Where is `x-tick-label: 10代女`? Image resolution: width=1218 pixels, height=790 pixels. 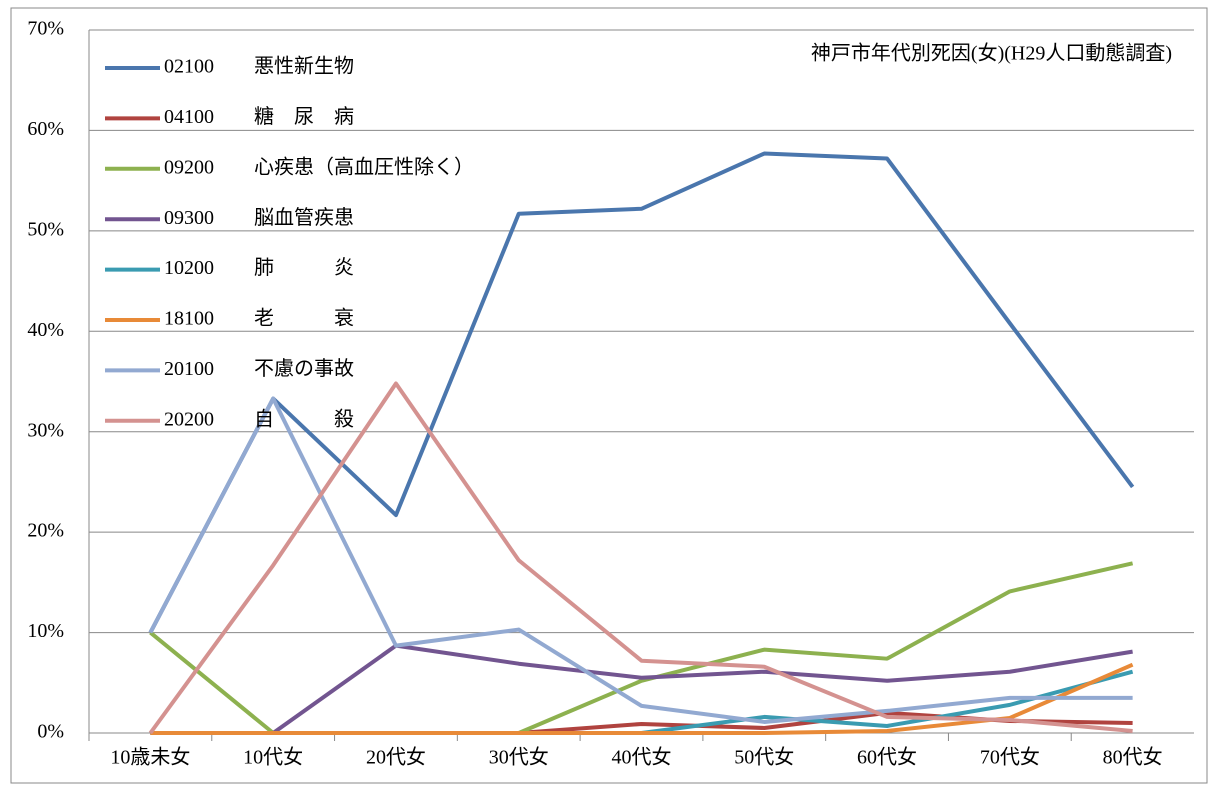 x-tick-label: 10代女 is located at coordinates (273, 757).